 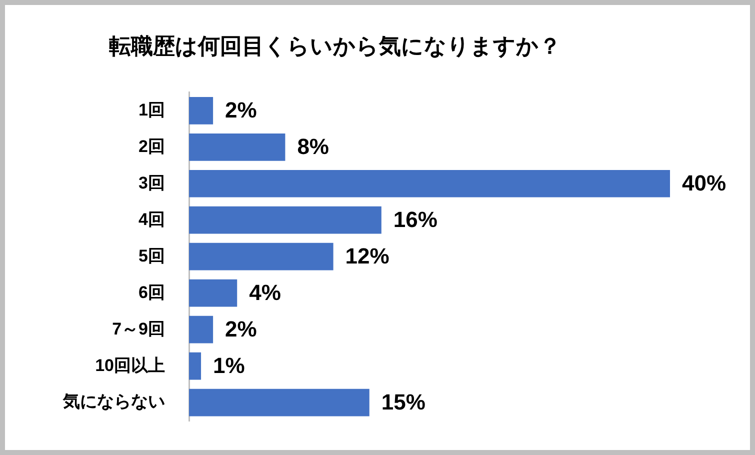 I want to click on chart-title: 転職歴は何回目くらいから気になりますか？, so click(x=335, y=45).